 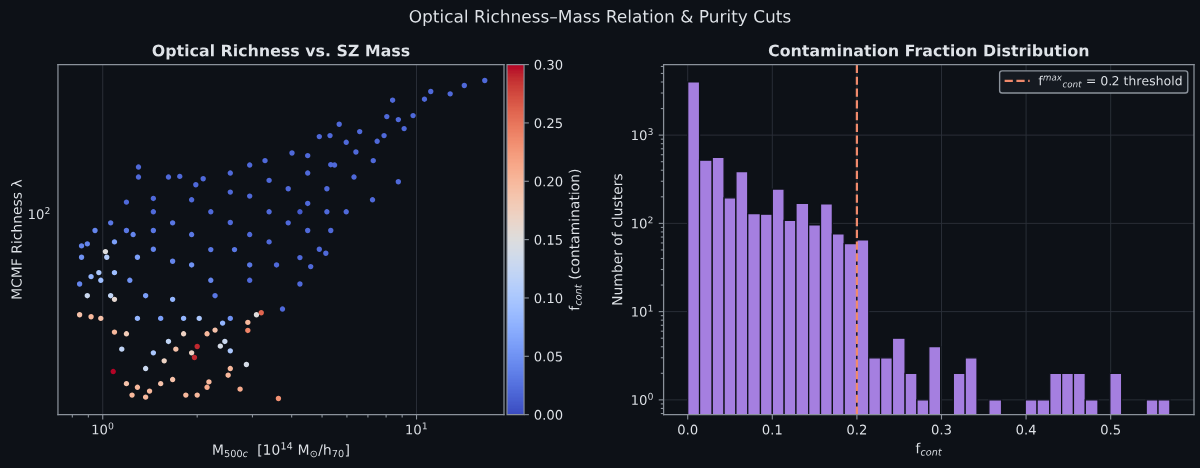 What do you see at coordinates (416, 428) in the screenshot?
I see `x-tick-label: 10$^{1}$` at bounding box center [416, 428].